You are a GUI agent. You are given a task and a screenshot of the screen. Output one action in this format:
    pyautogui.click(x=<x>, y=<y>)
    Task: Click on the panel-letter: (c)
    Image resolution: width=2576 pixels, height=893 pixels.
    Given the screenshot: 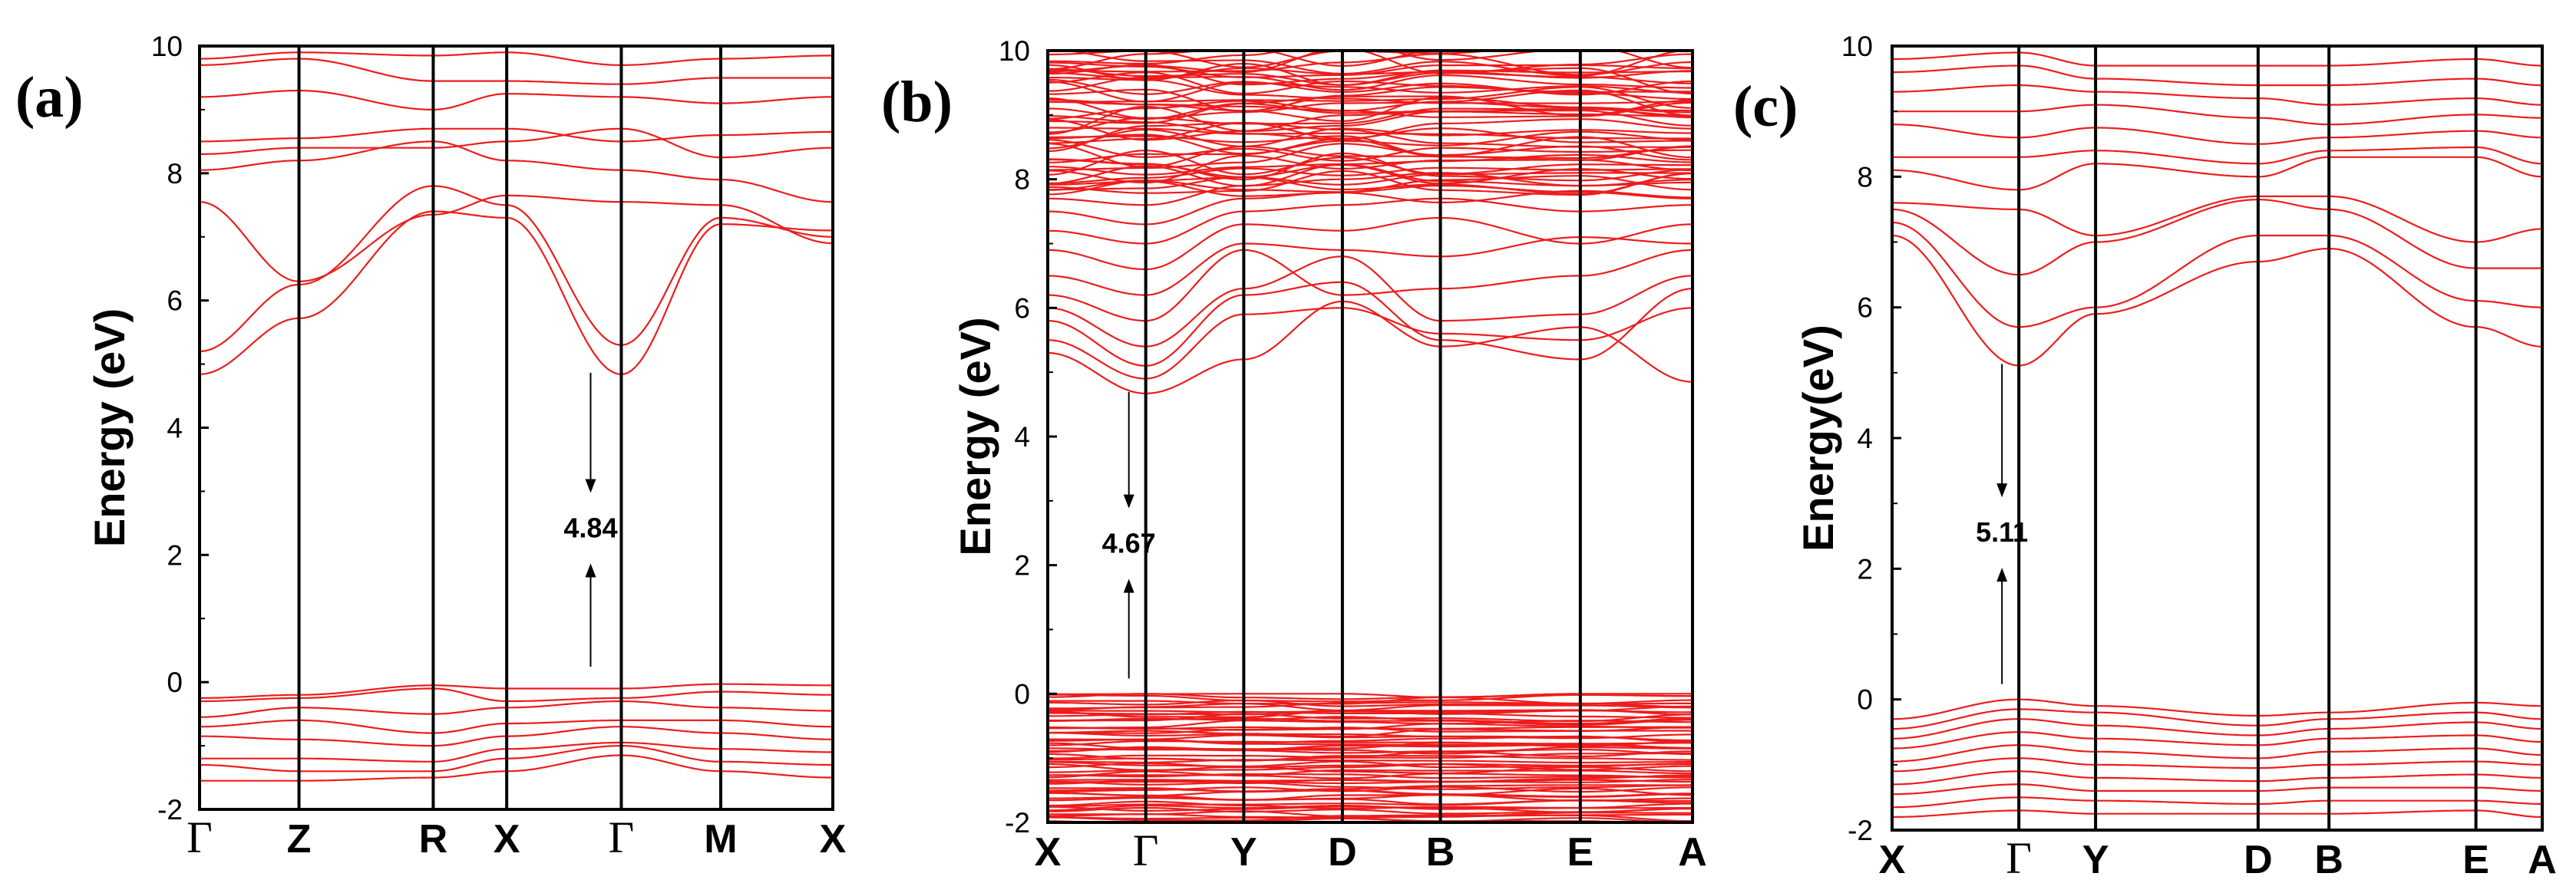 What is the action you would take?
    pyautogui.click(x=1765, y=107)
    